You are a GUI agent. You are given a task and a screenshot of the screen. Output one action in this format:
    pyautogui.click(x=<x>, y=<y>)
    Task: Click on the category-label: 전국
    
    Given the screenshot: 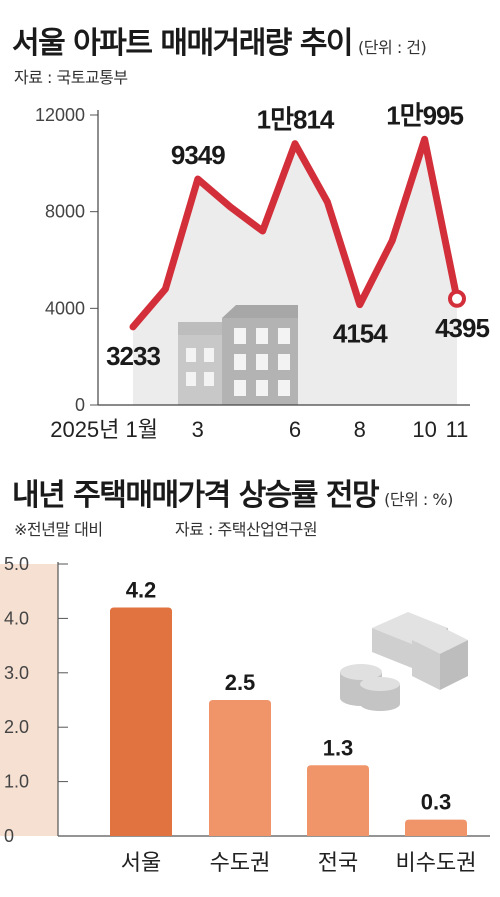 What is the action you would take?
    pyautogui.click(x=338, y=863)
    